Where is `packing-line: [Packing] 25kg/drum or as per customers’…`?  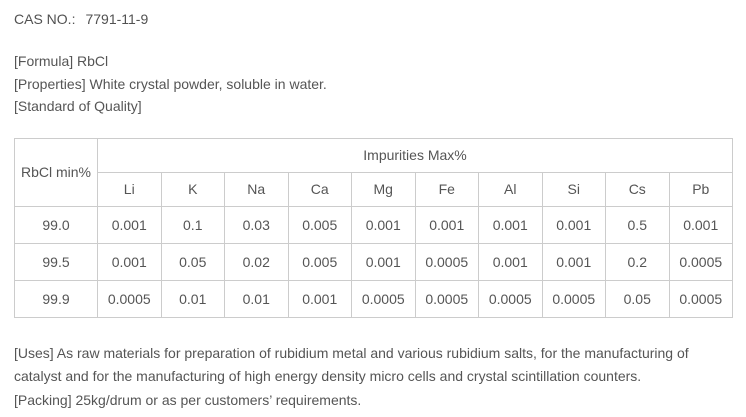 packing-line: [Packing] 25kg/drum or as per customers’… is located at coordinates (188, 399).